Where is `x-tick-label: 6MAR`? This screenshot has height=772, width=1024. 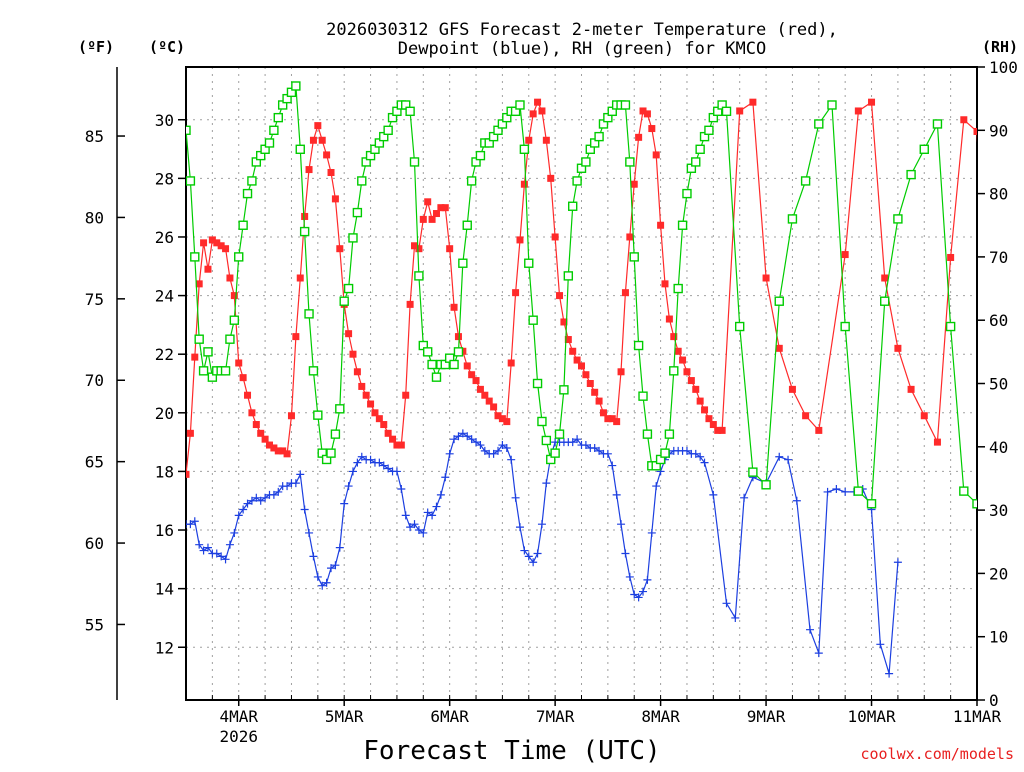
x-tick-label: 6MAR is located at coordinates (449, 716).